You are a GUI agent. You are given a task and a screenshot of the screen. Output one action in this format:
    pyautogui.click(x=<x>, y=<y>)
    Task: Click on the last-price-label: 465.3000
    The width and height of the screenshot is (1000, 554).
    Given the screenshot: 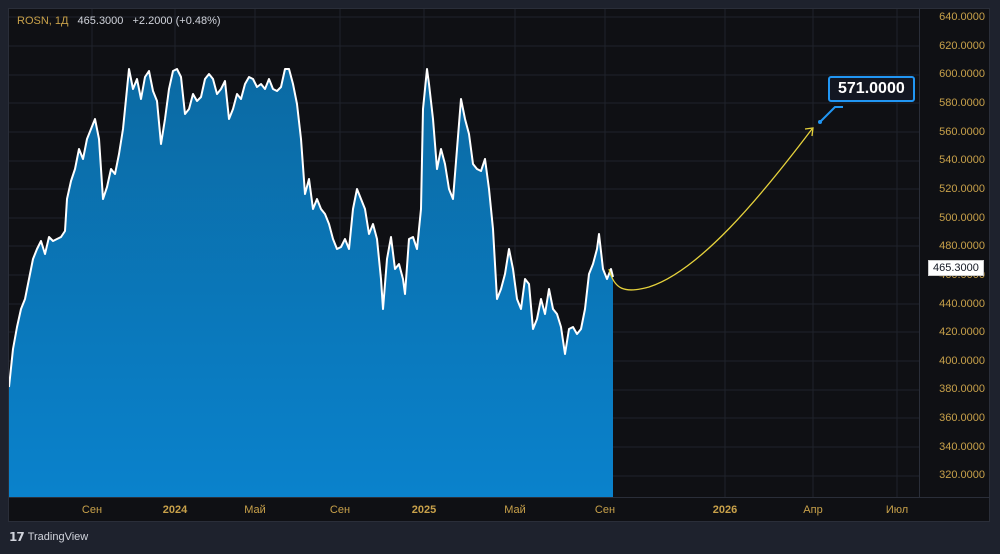 What is the action you would take?
    pyautogui.click(x=956, y=268)
    